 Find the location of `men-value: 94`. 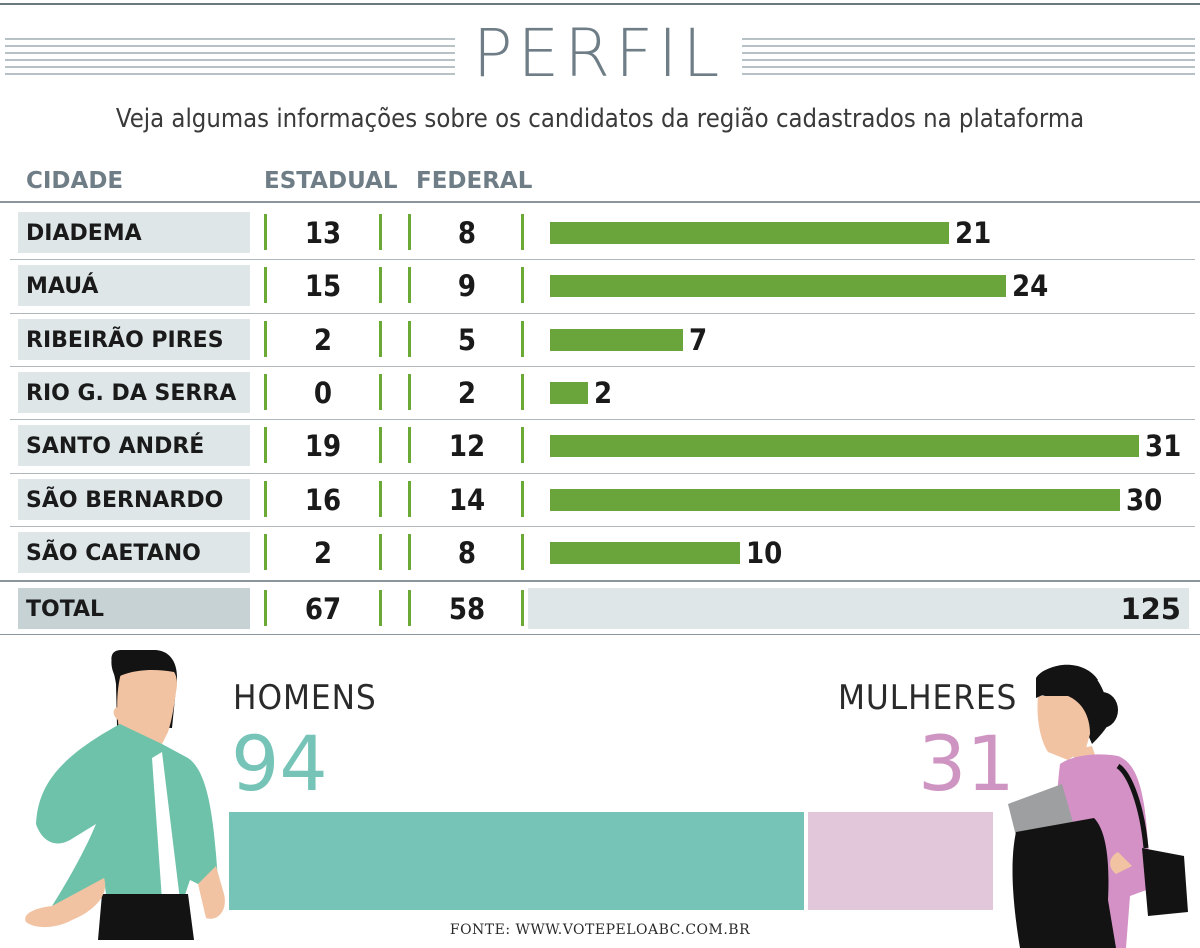

men-value: 94 is located at coordinates (279, 763).